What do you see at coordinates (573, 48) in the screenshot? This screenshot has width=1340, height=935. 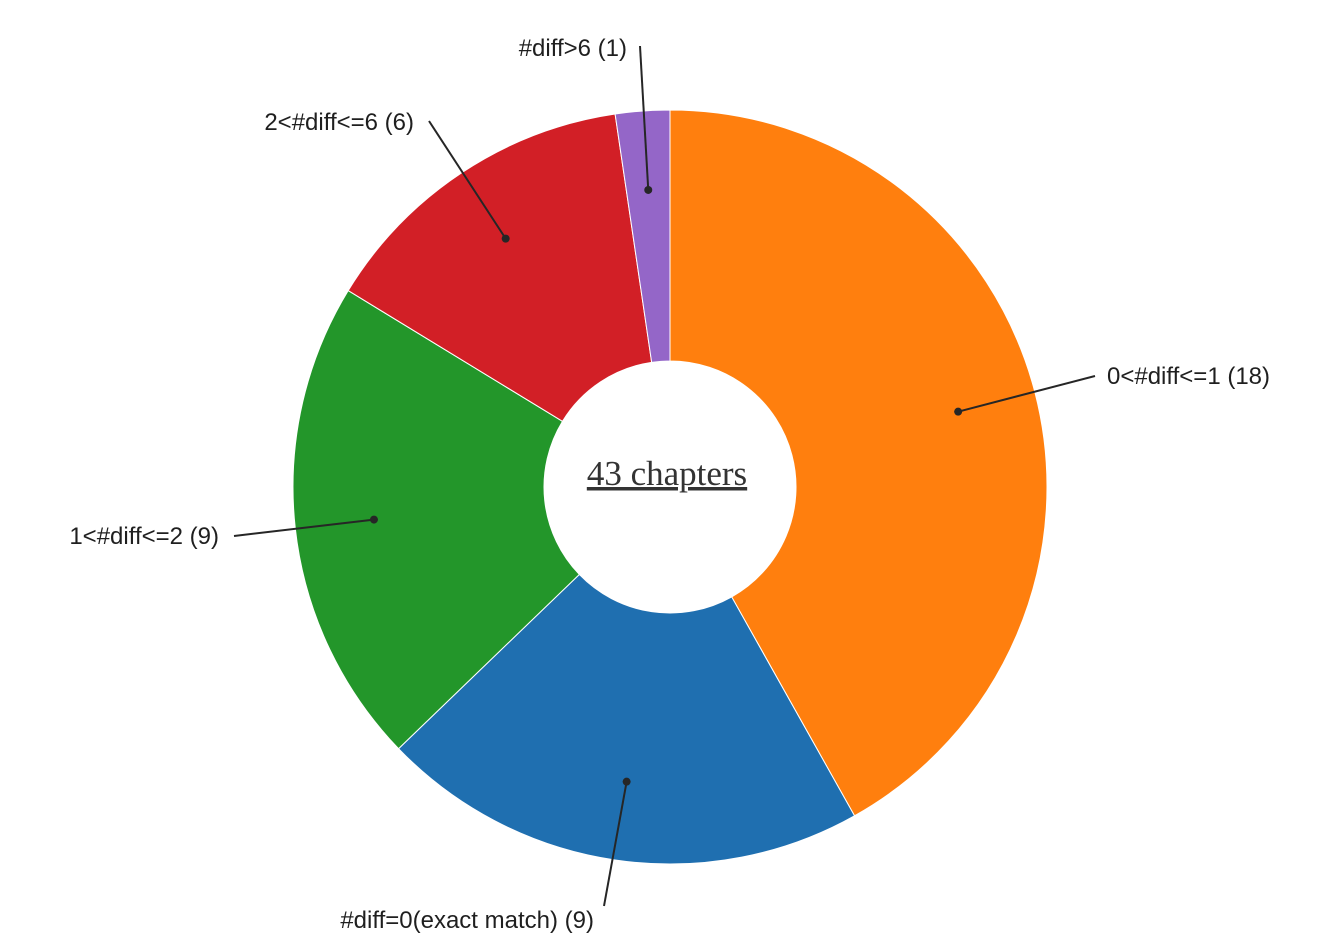 I see `slice-label: #diff>6 (1)` at bounding box center [573, 48].